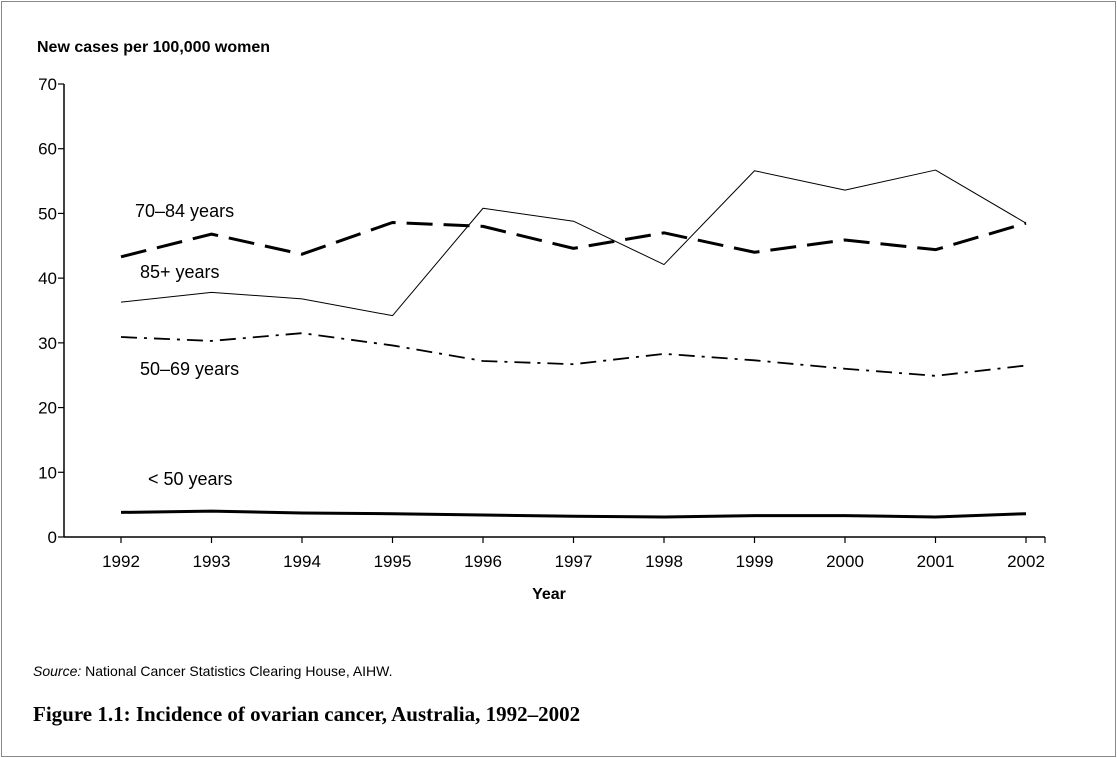 This screenshot has height=758, width=1117. What do you see at coordinates (483, 561) in the screenshot?
I see `x-tick-label: 1996` at bounding box center [483, 561].